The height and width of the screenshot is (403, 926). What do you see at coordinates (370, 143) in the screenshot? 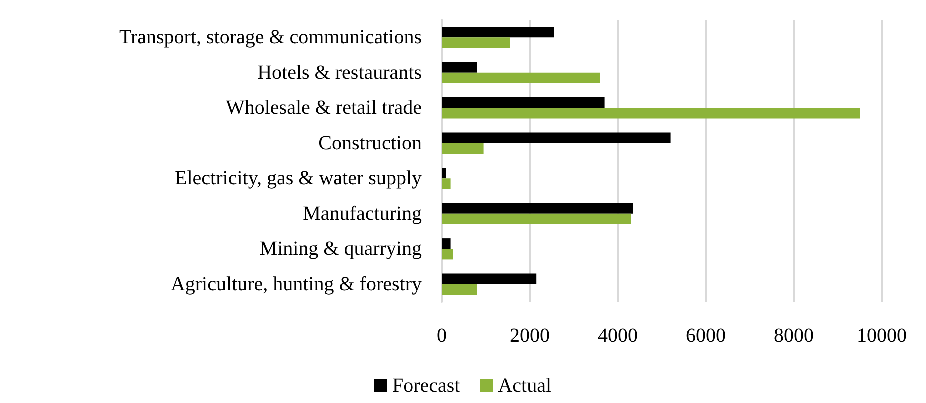
I see `y-tick-label: Construction` at bounding box center [370, 143].